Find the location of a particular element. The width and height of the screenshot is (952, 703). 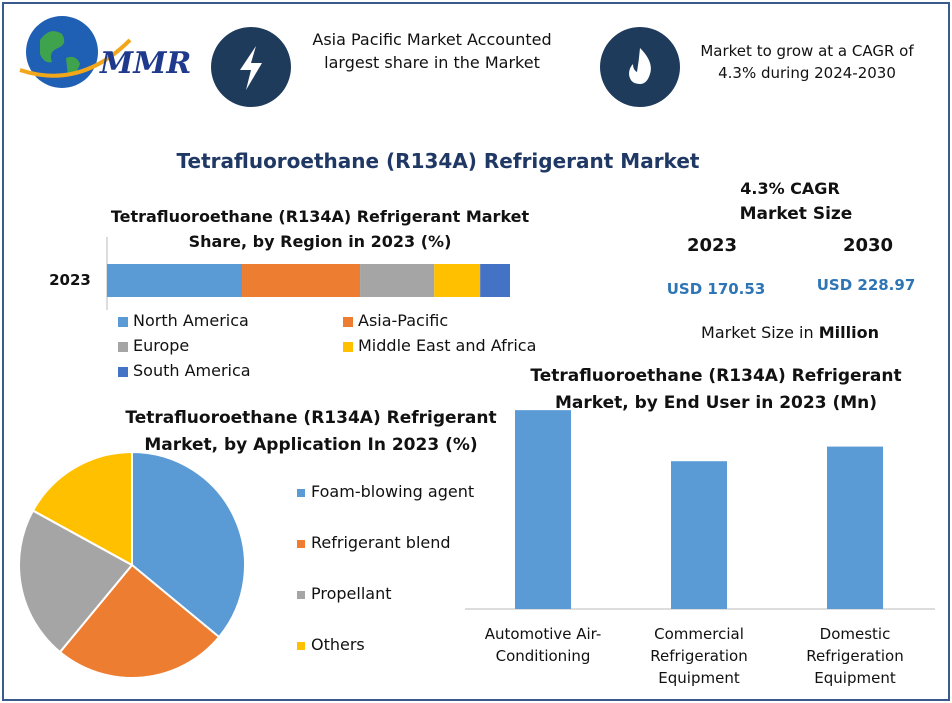

bolt-icon is located at coordinates (251, 68).